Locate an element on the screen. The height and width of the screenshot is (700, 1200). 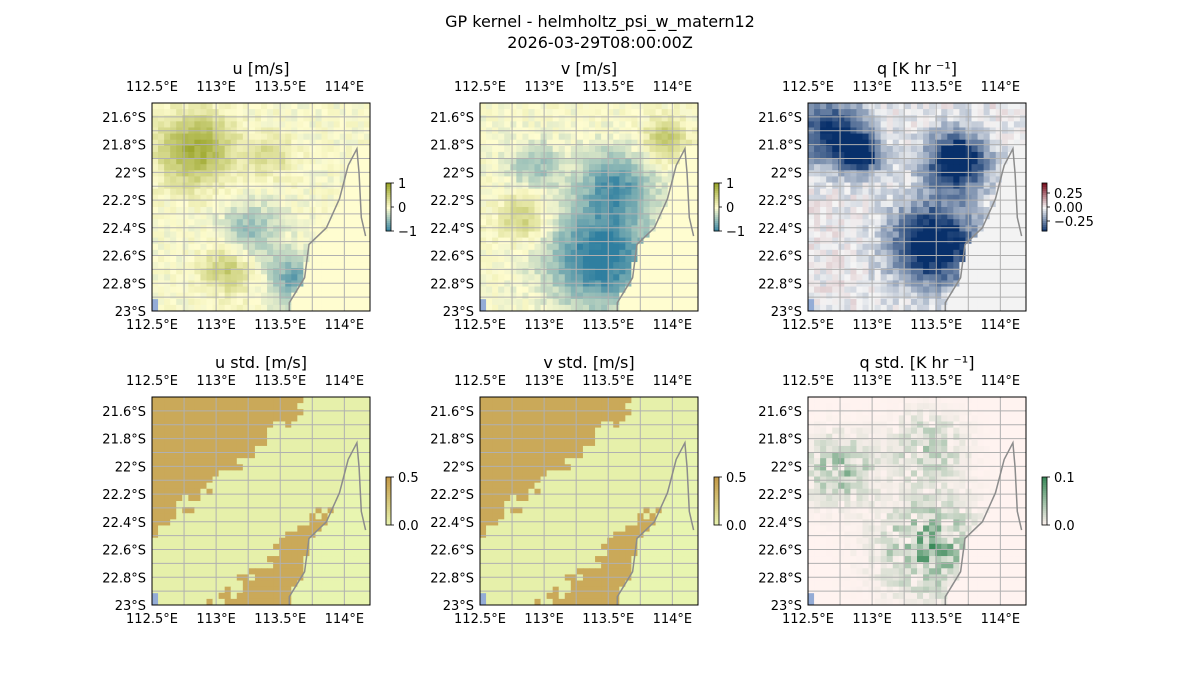
x-tick-label-bottom: 113°E is located at coordinates (544, 325).